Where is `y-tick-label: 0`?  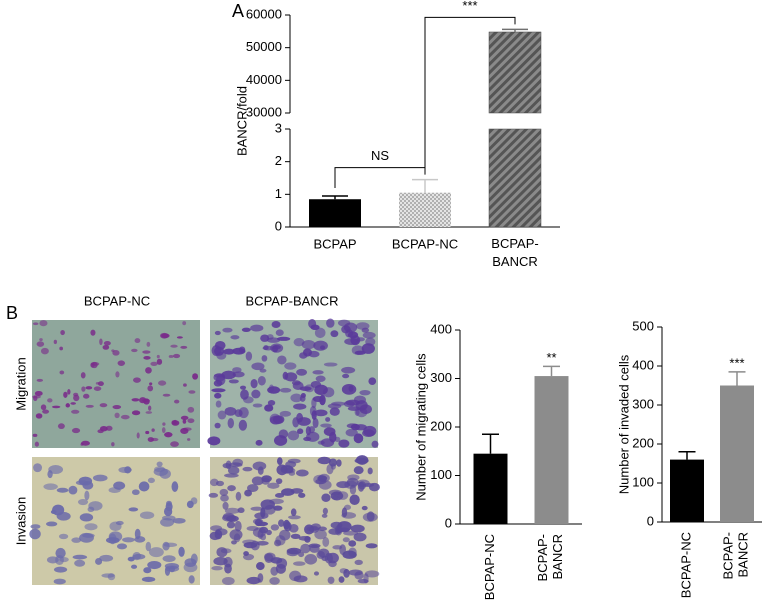 y-tick-label: 0 is located at coordinates (448, 522).